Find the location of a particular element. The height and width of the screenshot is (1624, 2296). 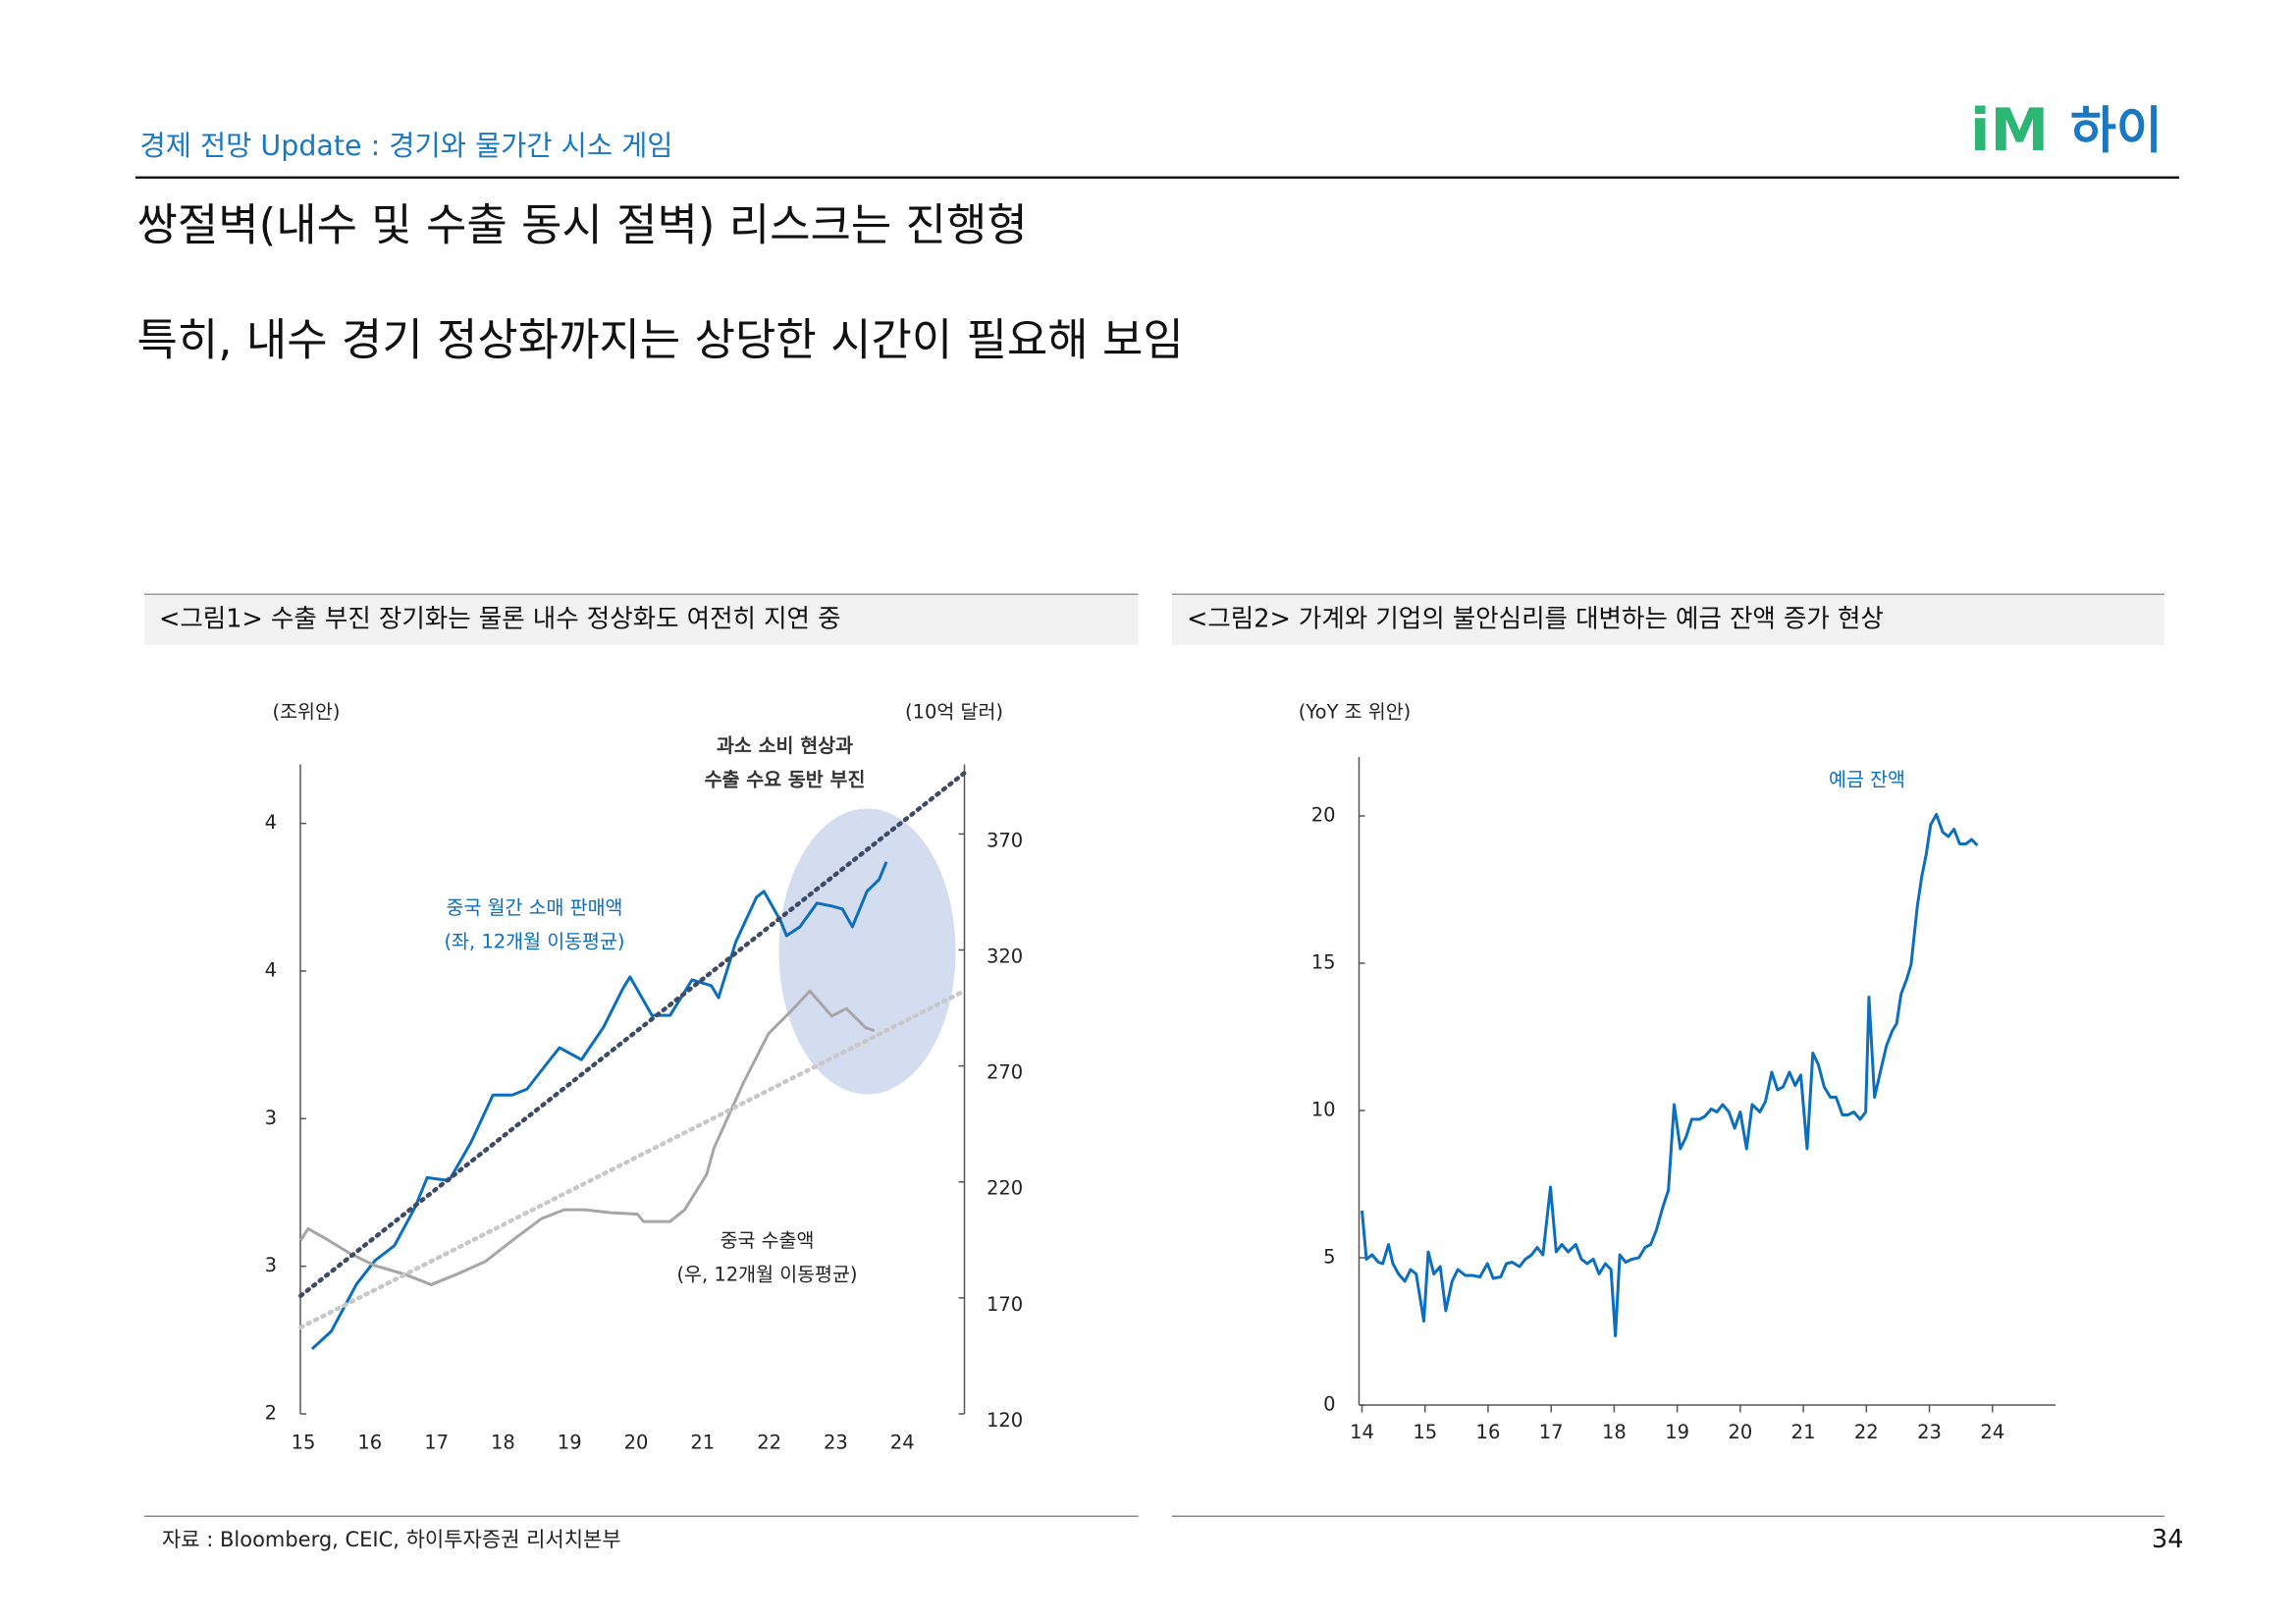

y-tick-label: 20 is located at coordinates (1324, 814).